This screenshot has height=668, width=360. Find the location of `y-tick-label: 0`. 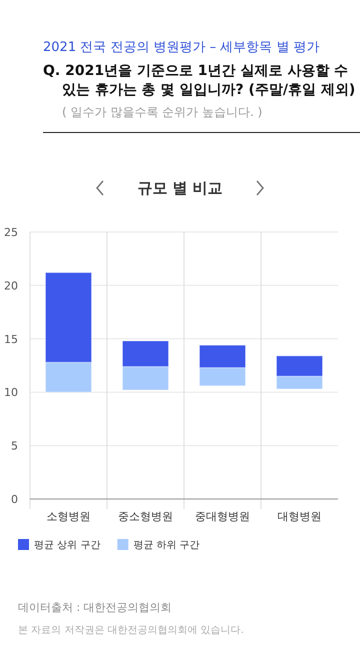

y-tick-label: 0 is located at coordinates (14, 499).